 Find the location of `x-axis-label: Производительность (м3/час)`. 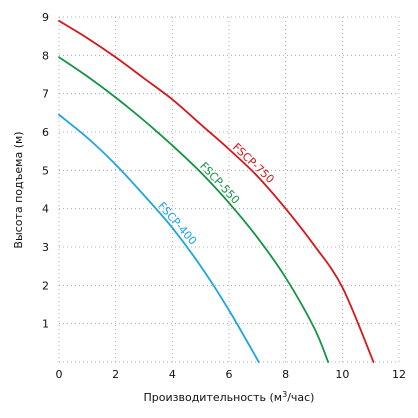

x-axis-label: Производительность (м3/час) is located at coordinates (229, 397).